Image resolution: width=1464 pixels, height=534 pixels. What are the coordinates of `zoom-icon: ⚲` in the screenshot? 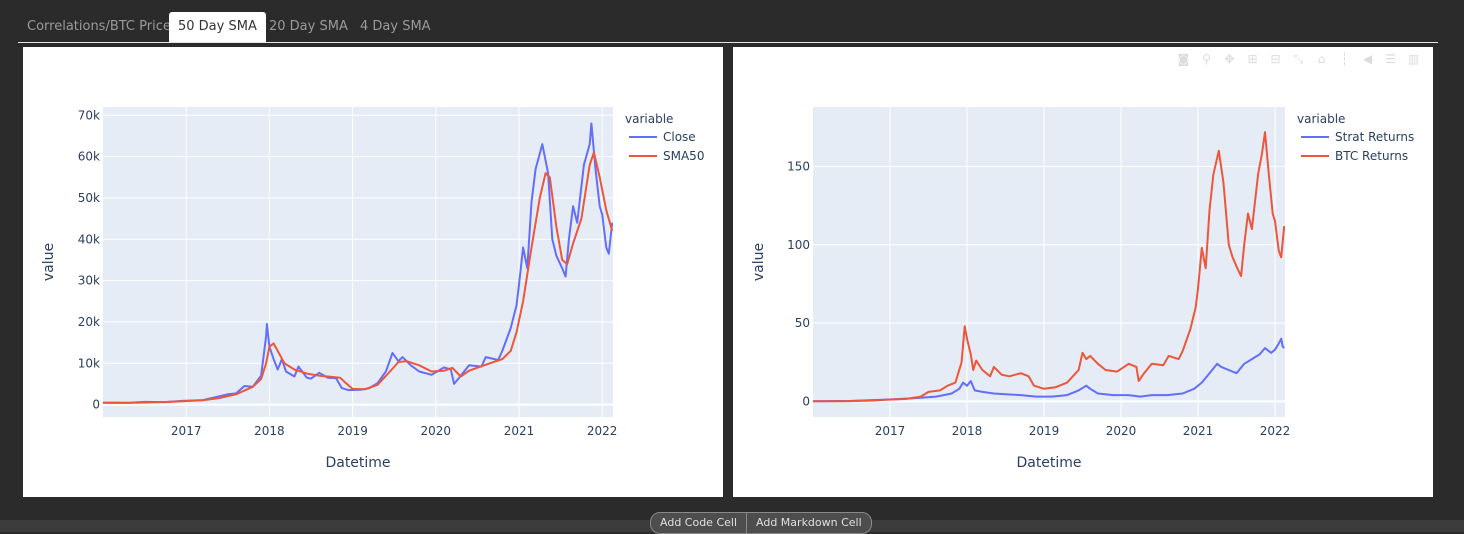 It's located at (1206, 59).